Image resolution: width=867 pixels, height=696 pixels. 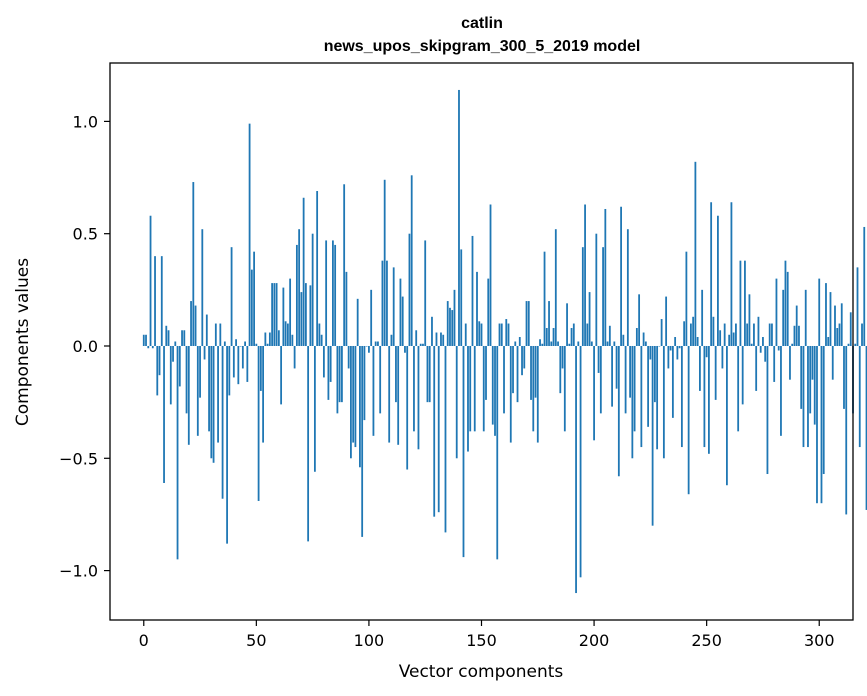 I want to click on x-tick-label: 150, so click(x=481, y=640).